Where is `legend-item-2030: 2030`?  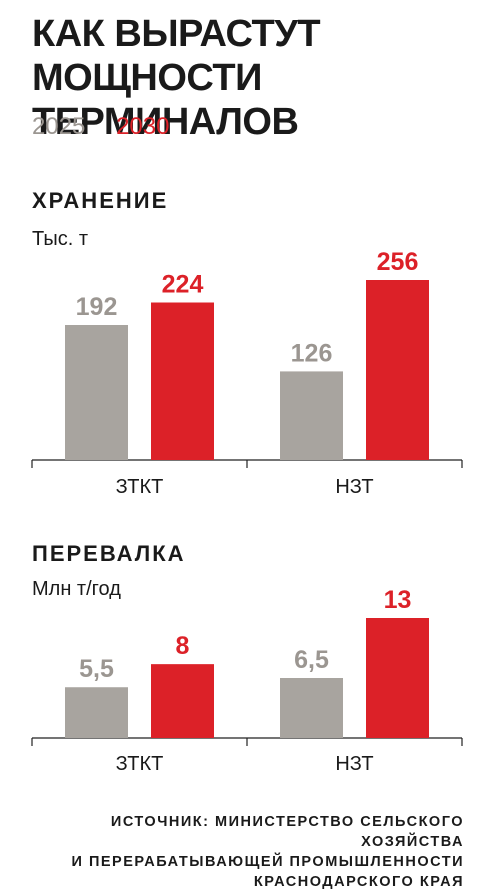
legend-item-2030: 2030 is located at coordinates (143, 126).